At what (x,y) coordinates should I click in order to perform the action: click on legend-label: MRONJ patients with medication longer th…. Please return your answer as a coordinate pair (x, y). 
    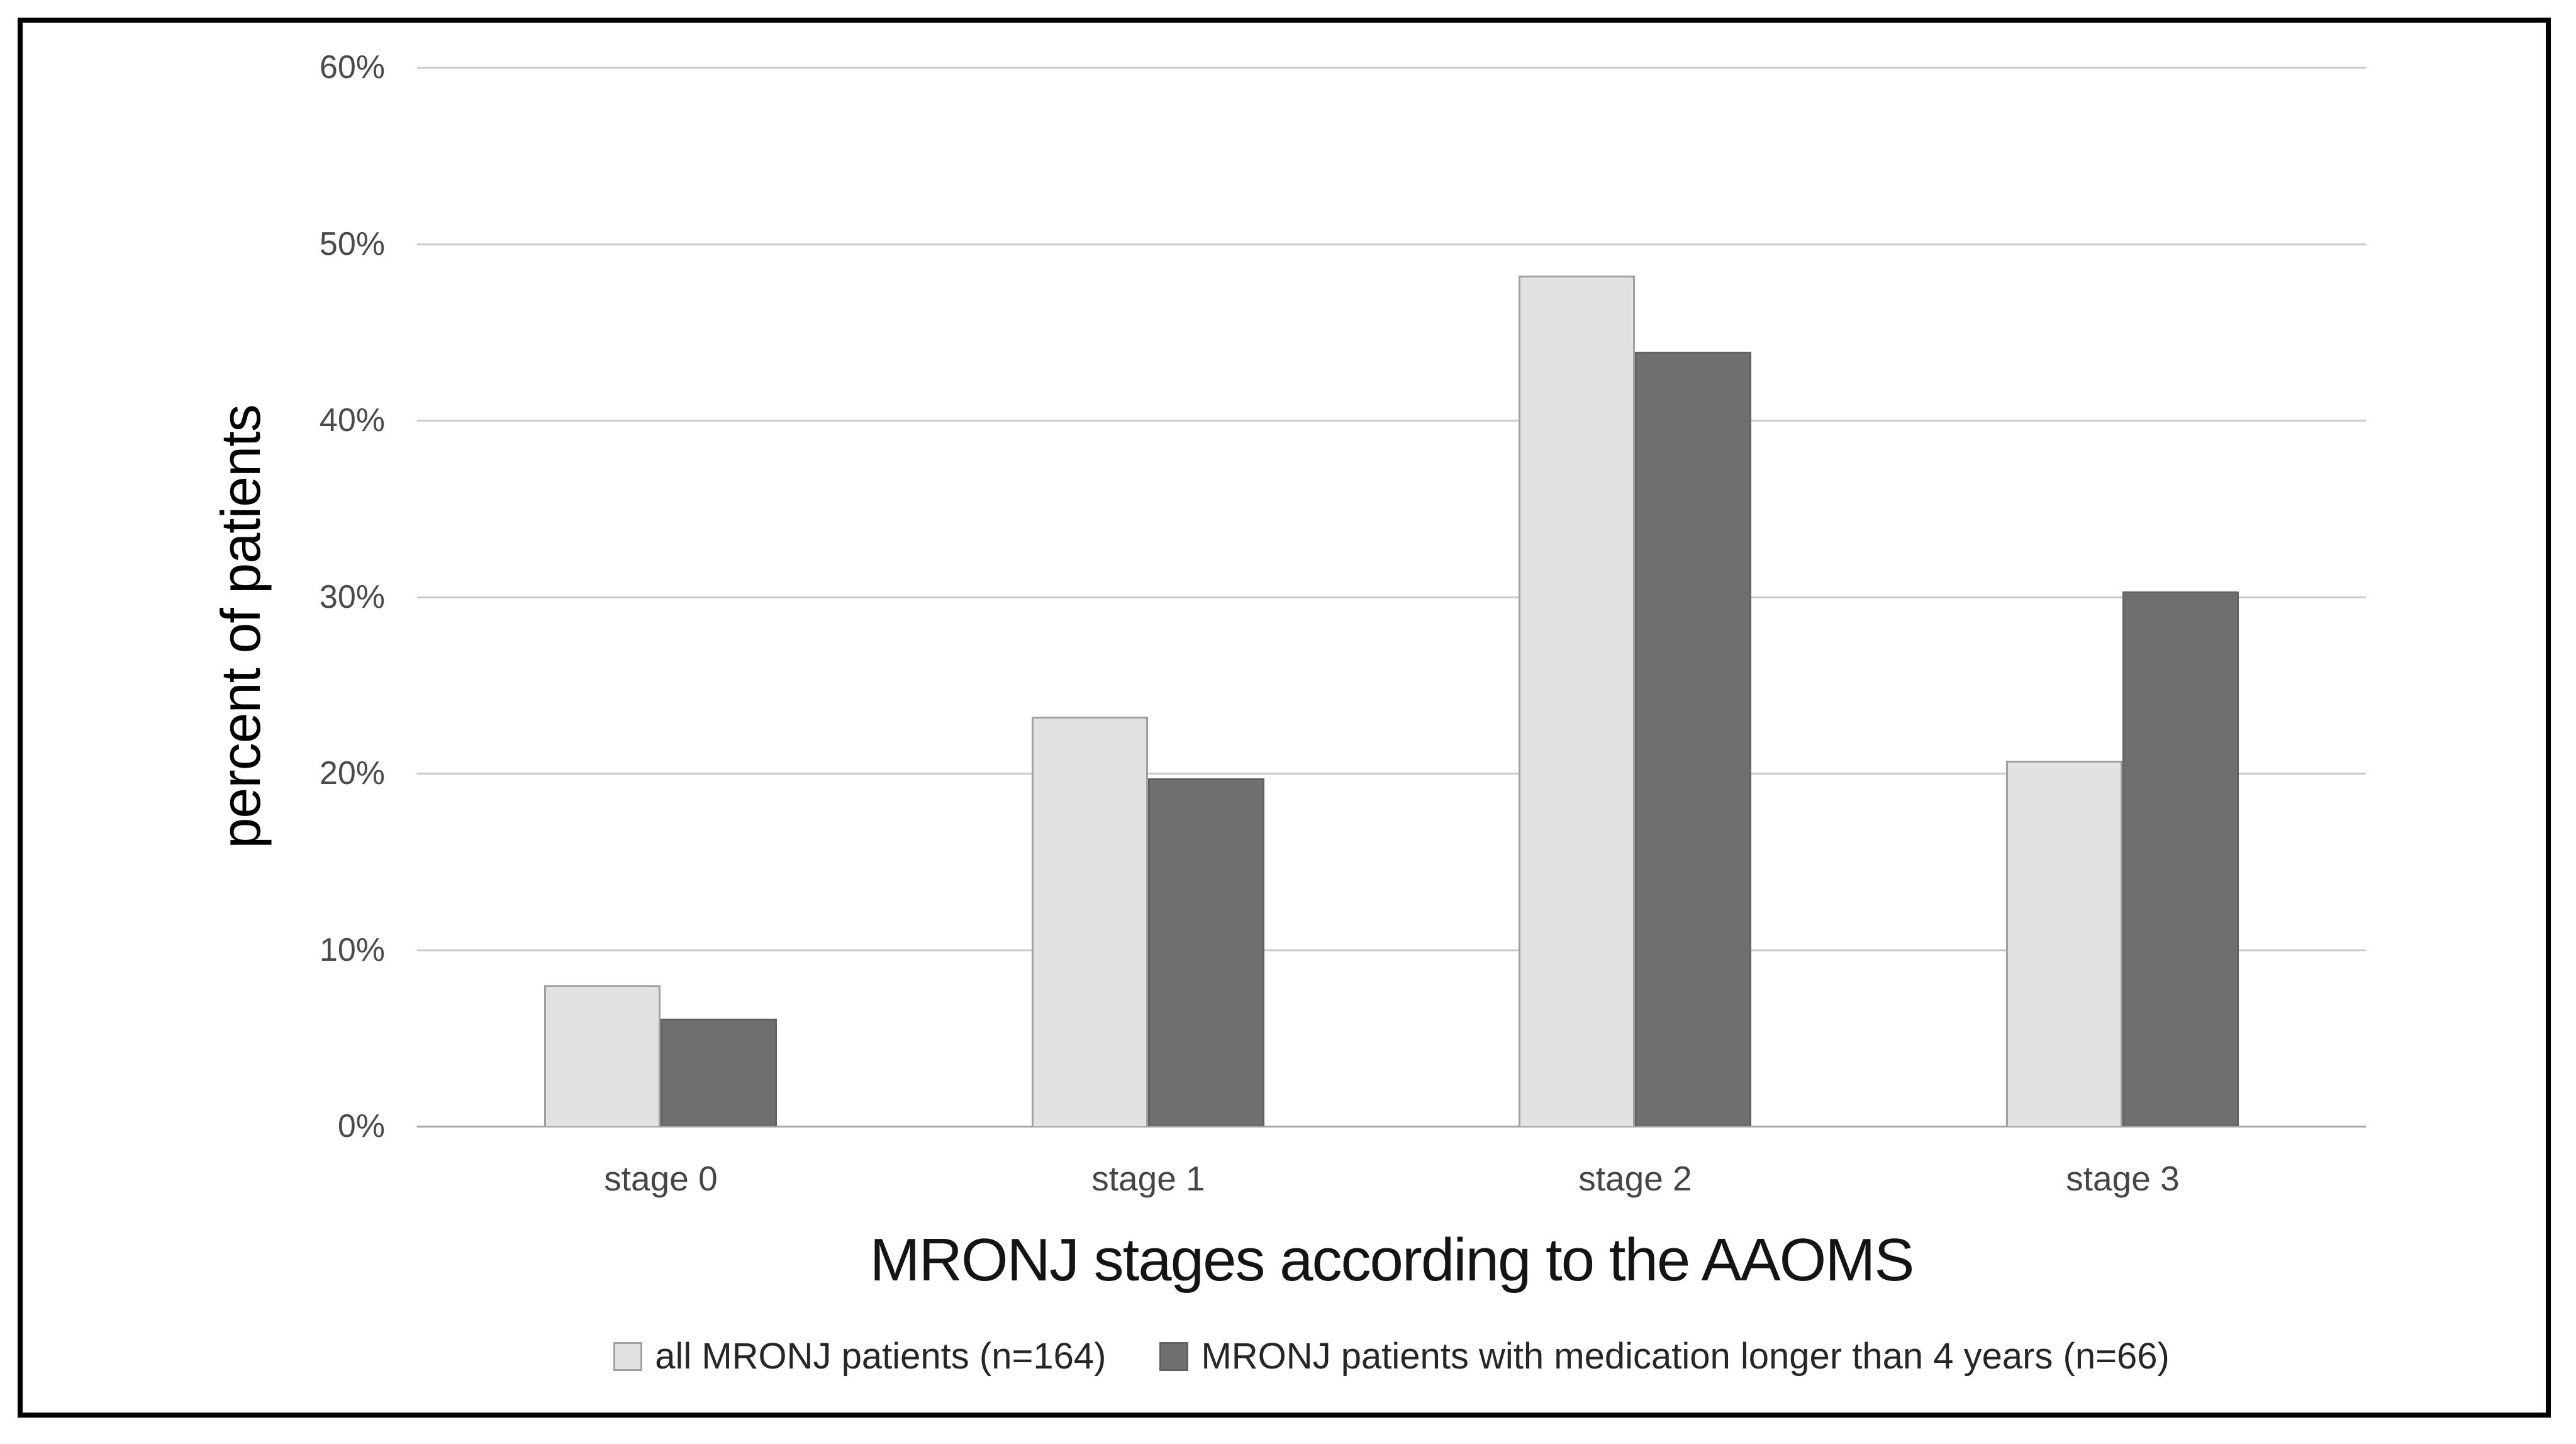
    Looking at the image, I should click on (1685, 1356).